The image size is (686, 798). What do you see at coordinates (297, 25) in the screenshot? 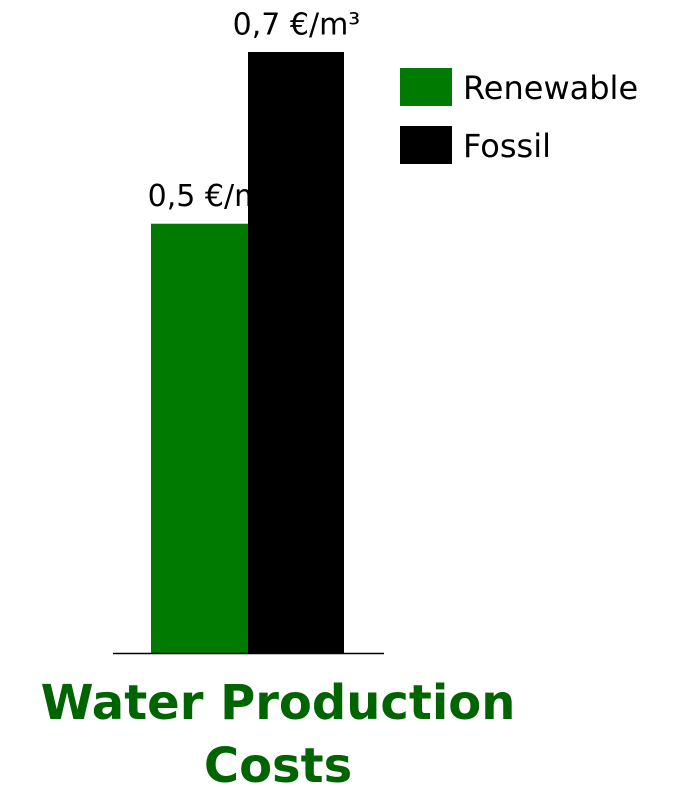
I see `value-label: 0,7 €/m³` at bounding box center [297, 25].